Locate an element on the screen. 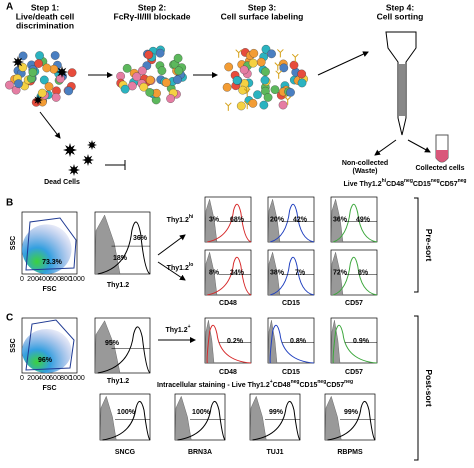  branch-label: Thy1.2lo is located at coordinates (180, 267).